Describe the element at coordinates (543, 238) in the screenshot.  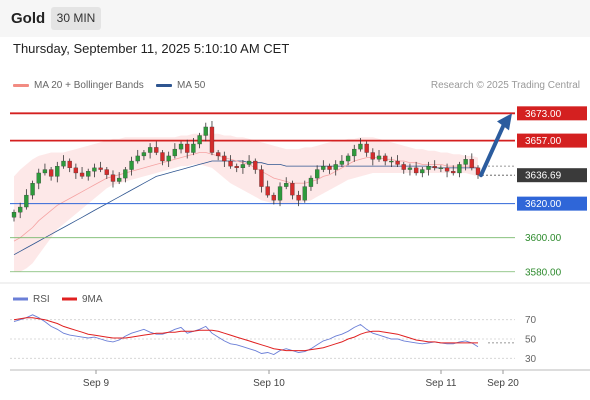
I see `level-label-3: 3600.00` at that location.